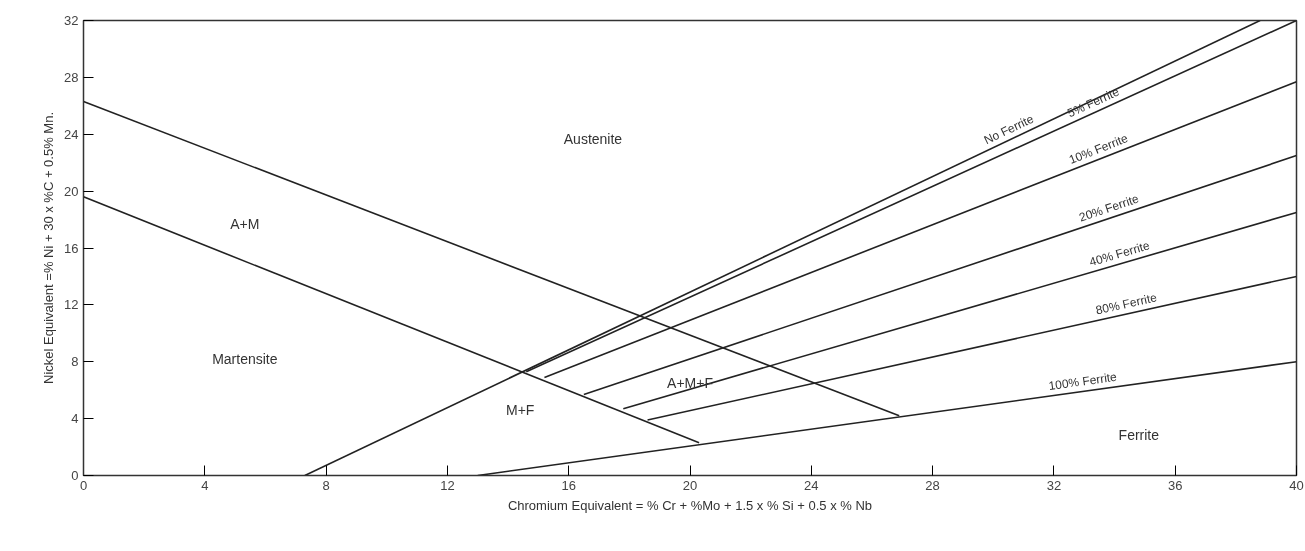 This screenshot has height=551, width=1305. What do you see at coordinates (75, 419) in the screenshot?
I see `y-tick-label: 4` at bounding box center [75, 419].